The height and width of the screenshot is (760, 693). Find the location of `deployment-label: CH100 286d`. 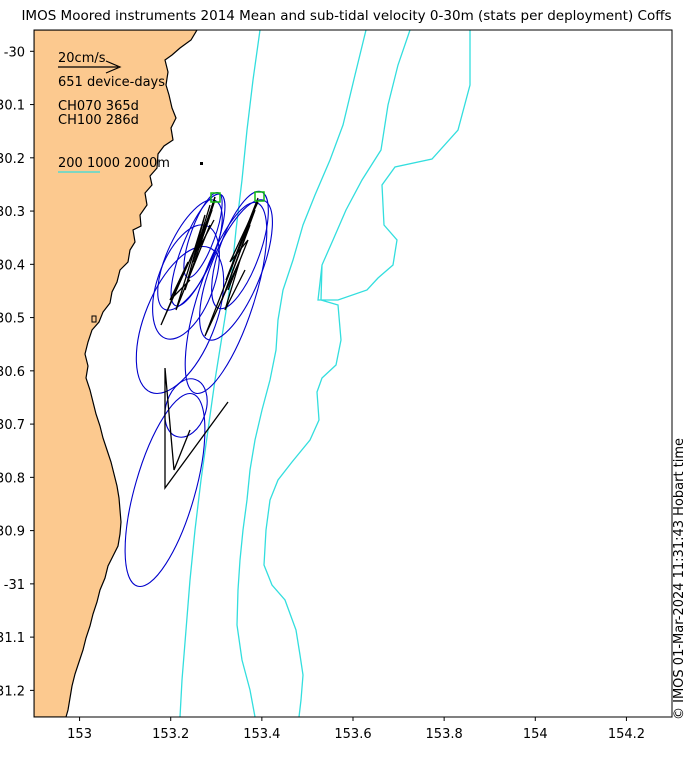

deployment-label: CH100 286d is located at coordinates (98, 120).